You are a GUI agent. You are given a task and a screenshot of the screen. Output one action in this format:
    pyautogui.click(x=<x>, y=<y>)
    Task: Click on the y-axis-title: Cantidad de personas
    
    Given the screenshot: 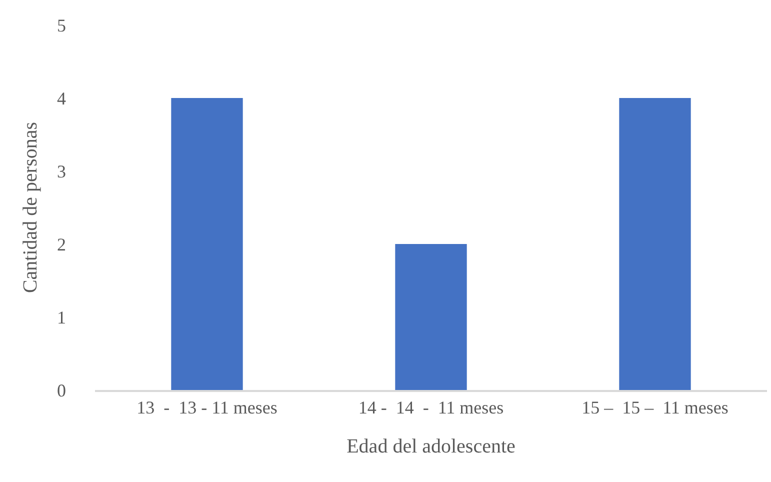 What is the action you would take?
    pyautogui.click(x=31, y=208)
    